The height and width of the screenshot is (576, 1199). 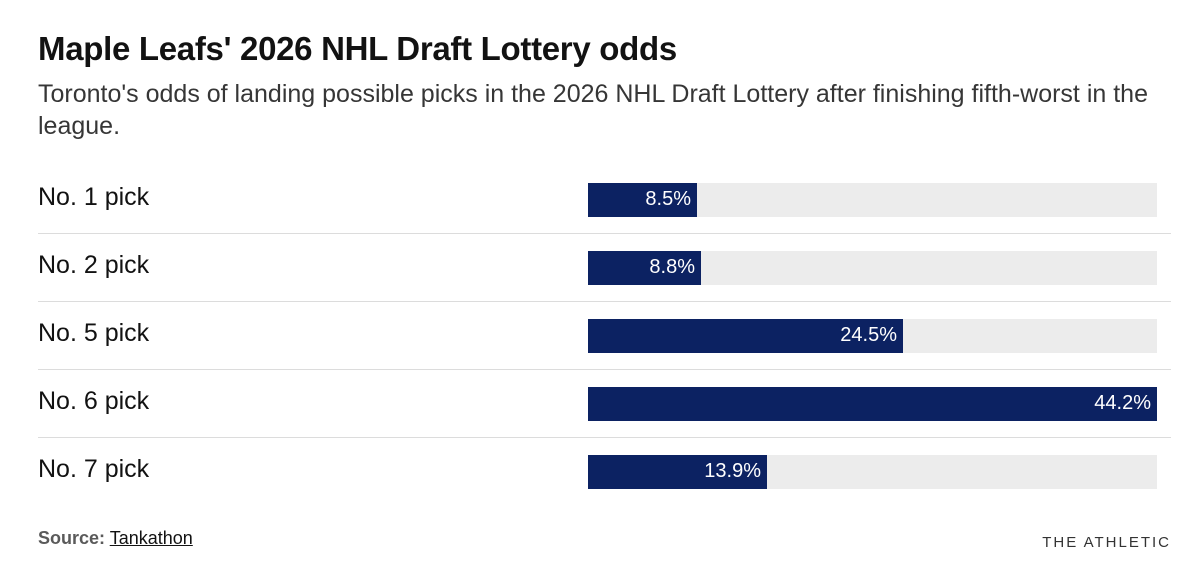 I want to click on chart-row: No. 7 pick 13.9%, so click(x=604, y=471).